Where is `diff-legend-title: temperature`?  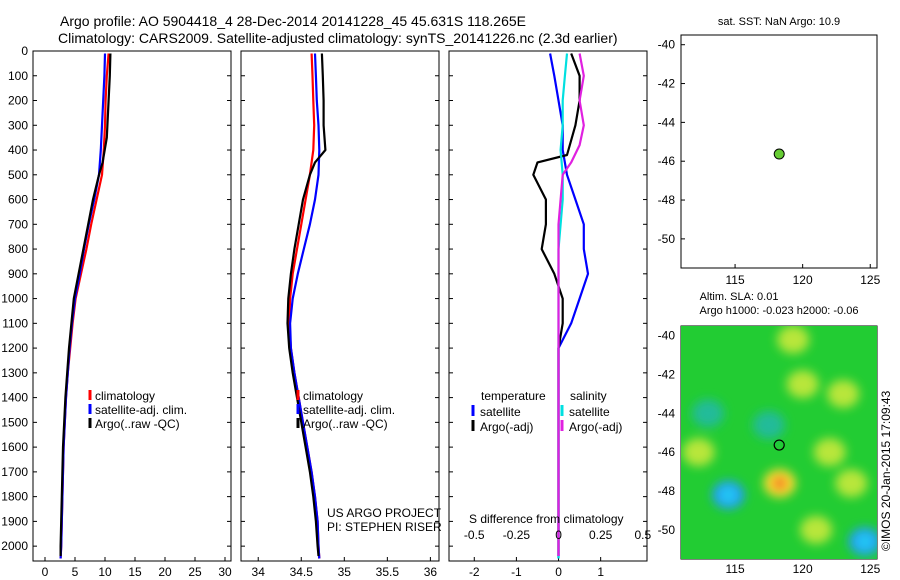 diff-legend-title: temperature is located at coordinates (513, 396).